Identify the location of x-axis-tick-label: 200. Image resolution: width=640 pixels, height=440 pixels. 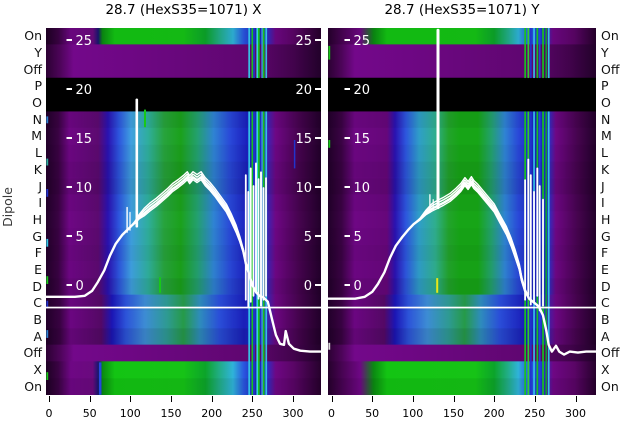
(212, 413).